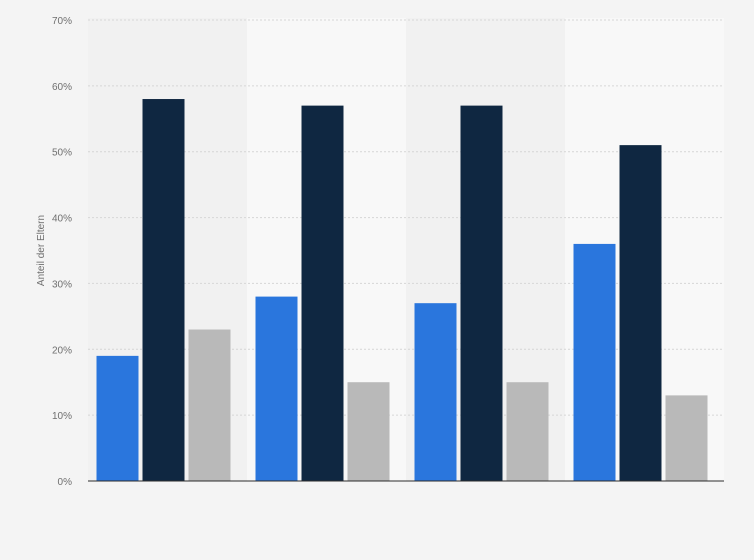 This screenshot has width=754, height=560. Describe the element at coordinates (62, 416) in the screenshot. I see `y-tick-label: 10%` at that location.